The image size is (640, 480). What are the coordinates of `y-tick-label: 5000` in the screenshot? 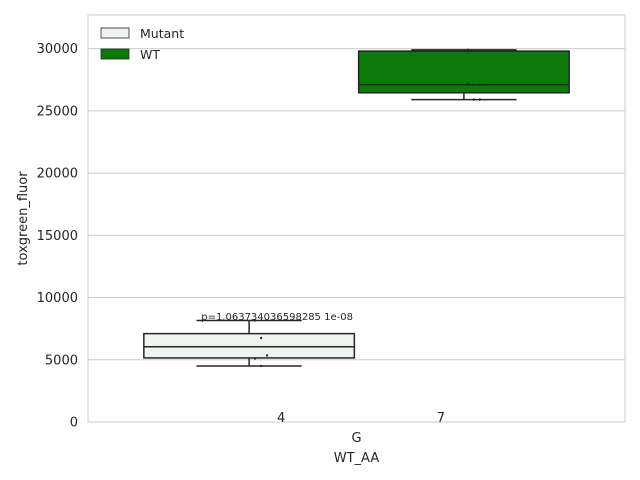 It's located at (61, 360).